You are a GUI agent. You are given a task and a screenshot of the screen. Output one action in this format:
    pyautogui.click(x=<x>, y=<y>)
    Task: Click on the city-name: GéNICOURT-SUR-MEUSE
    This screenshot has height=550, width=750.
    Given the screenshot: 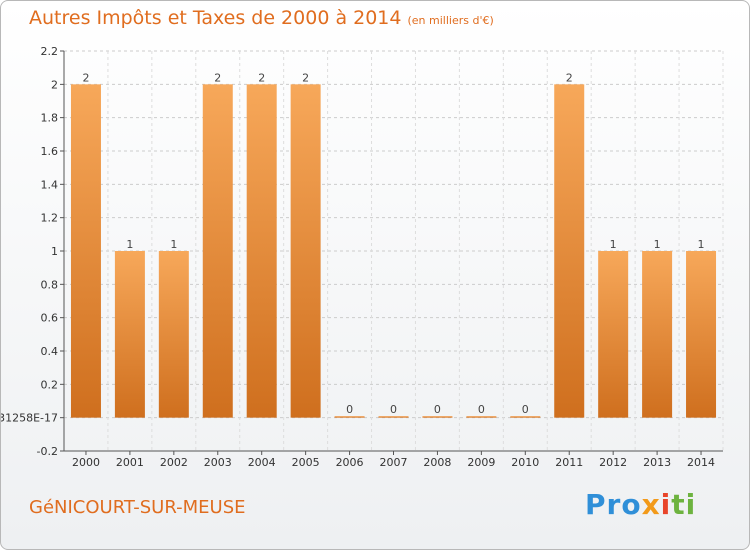 What is the action you would take?
    pyautogui.click(x=137, y=507)
    